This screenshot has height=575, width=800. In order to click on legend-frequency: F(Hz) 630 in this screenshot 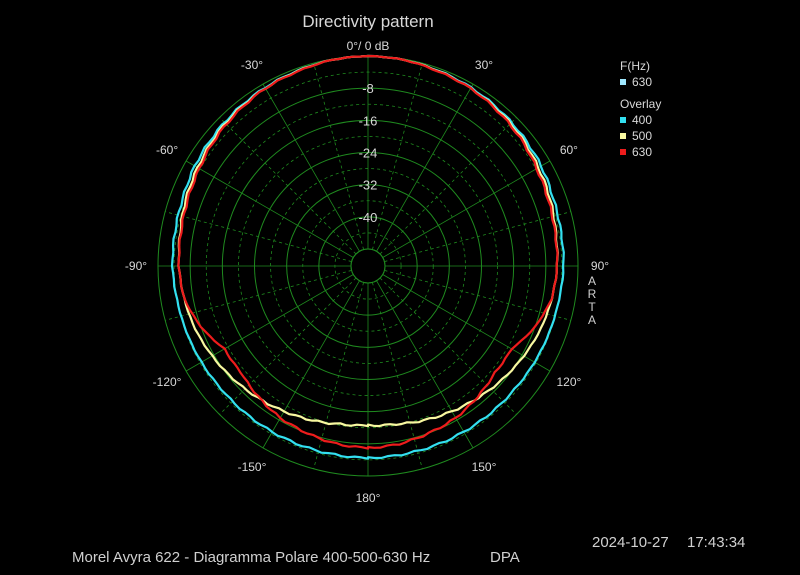, I will do `click(636, 74)`.